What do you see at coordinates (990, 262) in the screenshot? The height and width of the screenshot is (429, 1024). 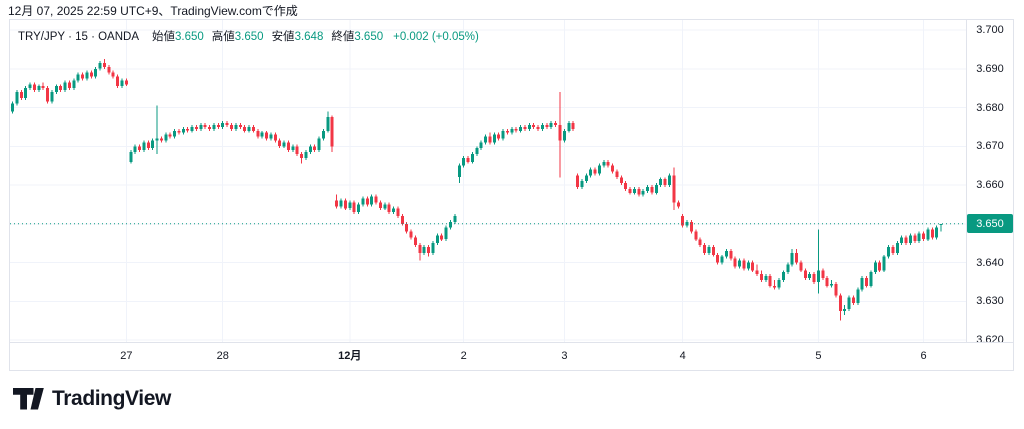 I see `price-axis-label: 3.640` at bounding box center [990, 262].